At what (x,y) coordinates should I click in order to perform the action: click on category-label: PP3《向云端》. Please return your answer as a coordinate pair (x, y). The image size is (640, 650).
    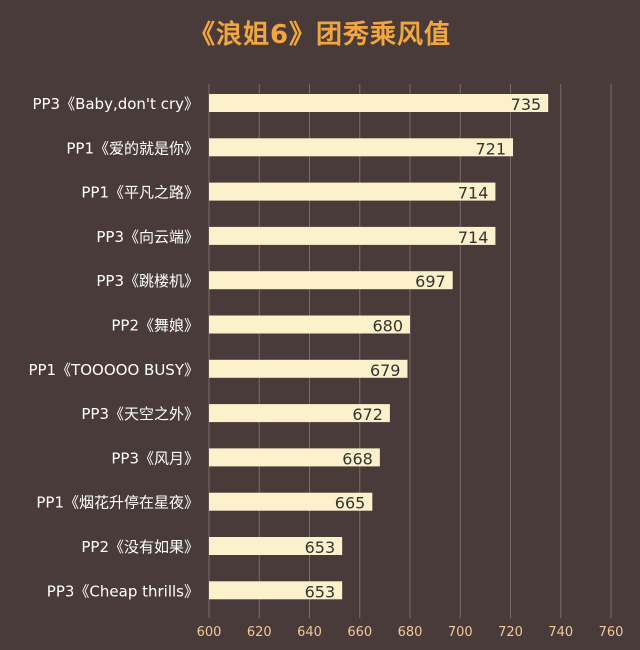
    Looking at the image, I should click on (147, 237).